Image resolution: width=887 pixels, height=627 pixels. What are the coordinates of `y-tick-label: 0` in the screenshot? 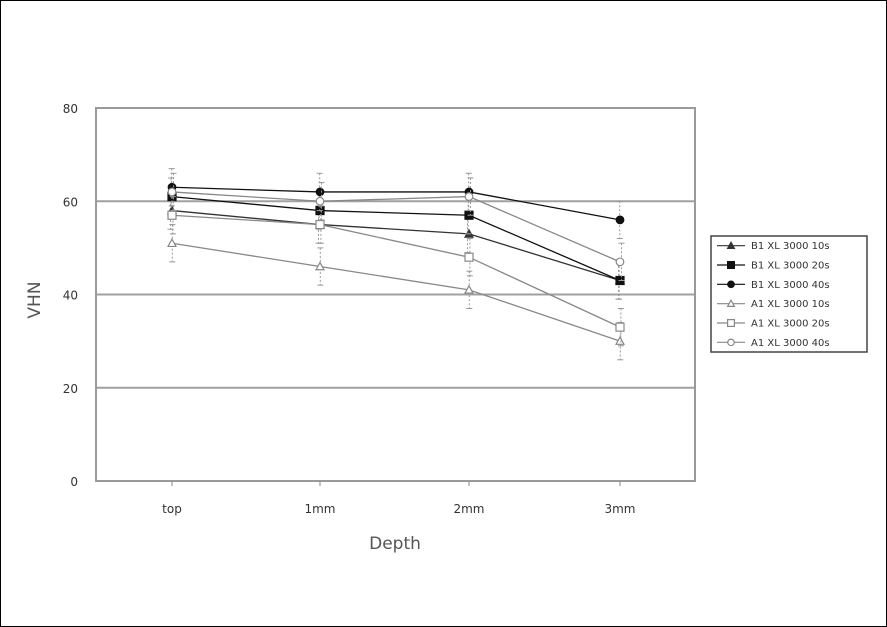 It's located at (74, 482).